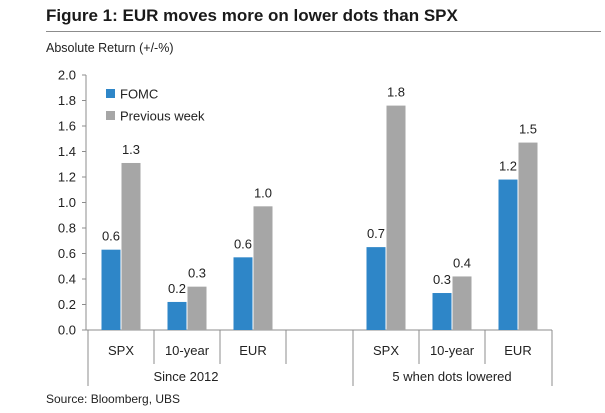 The image size is (605, 413). What do you see at coordinates (323, 31) in the screenshot?
I see `title-divider` at bounding box center [323, 31].